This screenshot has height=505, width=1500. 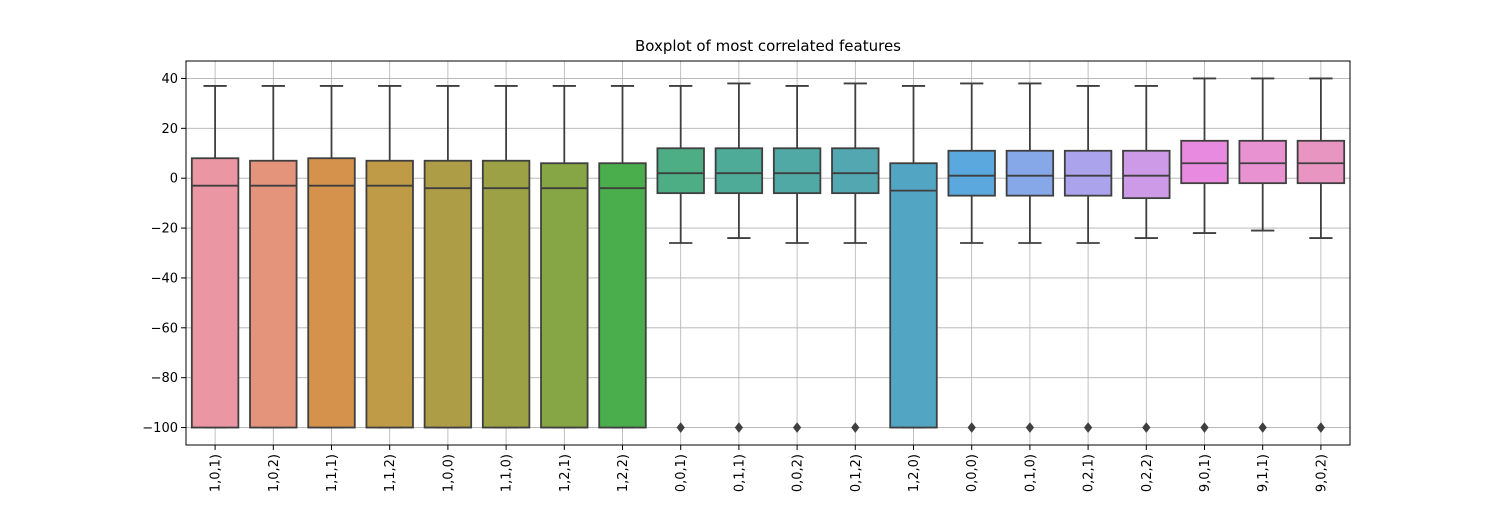 What do you see at coordinates (169, 129) in the screenshot?
I see `y-tick-label: 20` at bounding box center [169, 129].